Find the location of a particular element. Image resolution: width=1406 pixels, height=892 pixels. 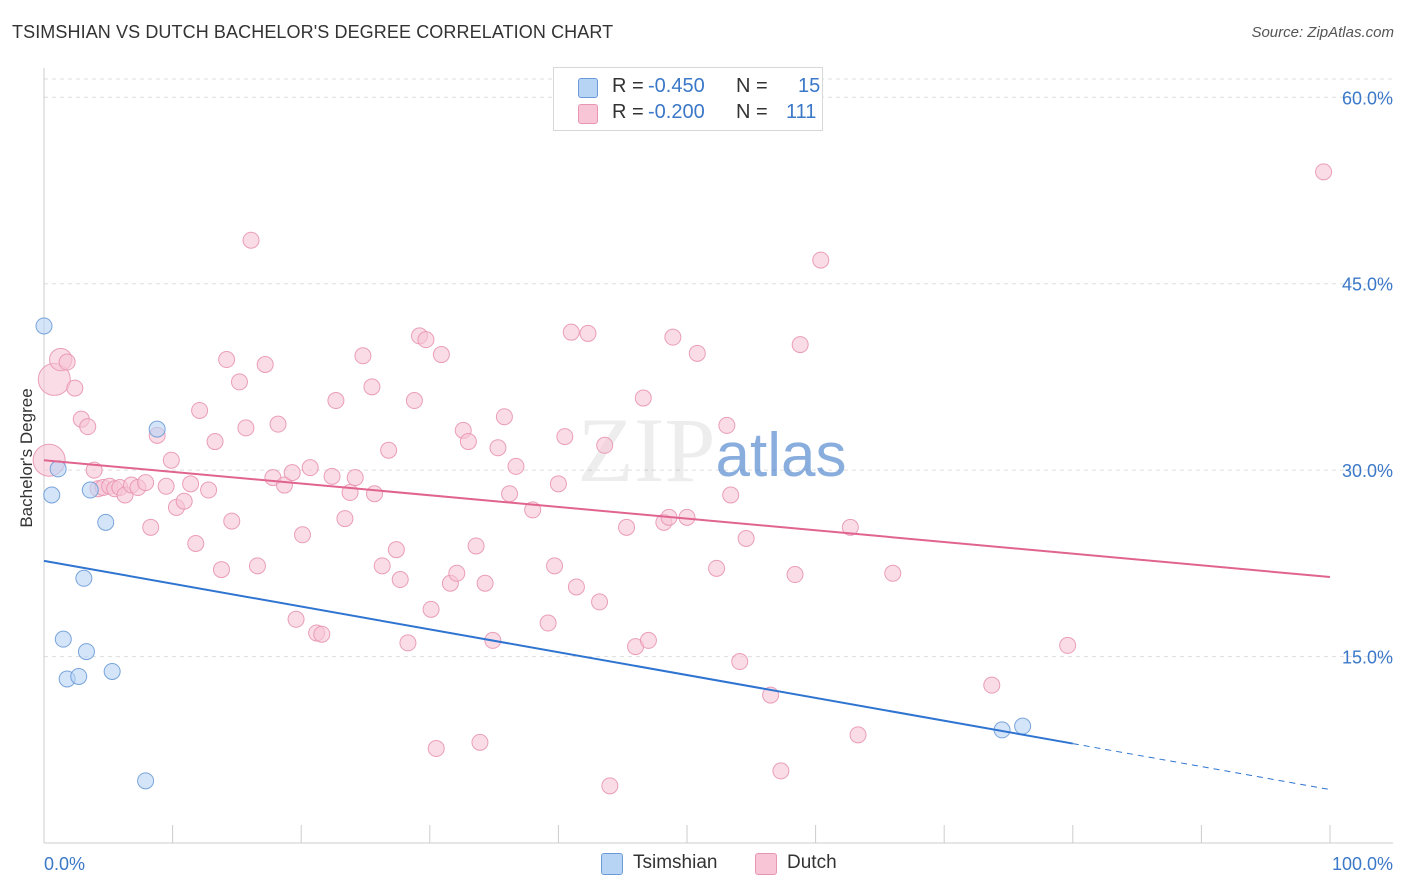

y-tick-label: 30.0% is located at coordinates (1367, 471).